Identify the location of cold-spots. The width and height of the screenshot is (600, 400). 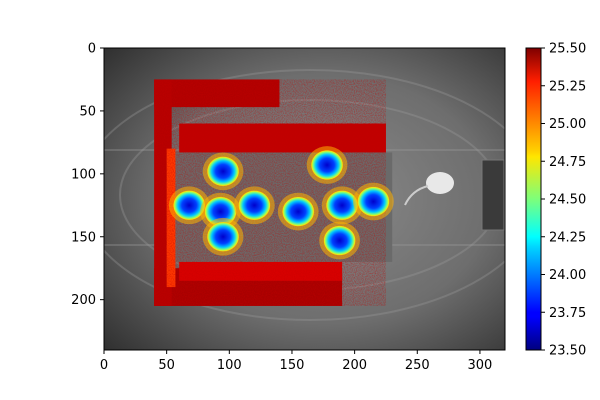
(281, 203).